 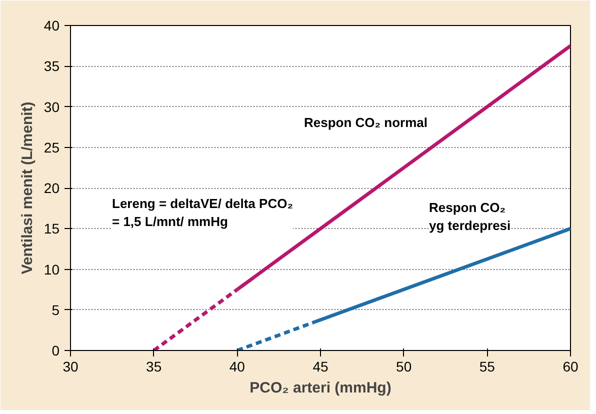 I want to click on y-tick-label: 25, so click(x=52, y=147).